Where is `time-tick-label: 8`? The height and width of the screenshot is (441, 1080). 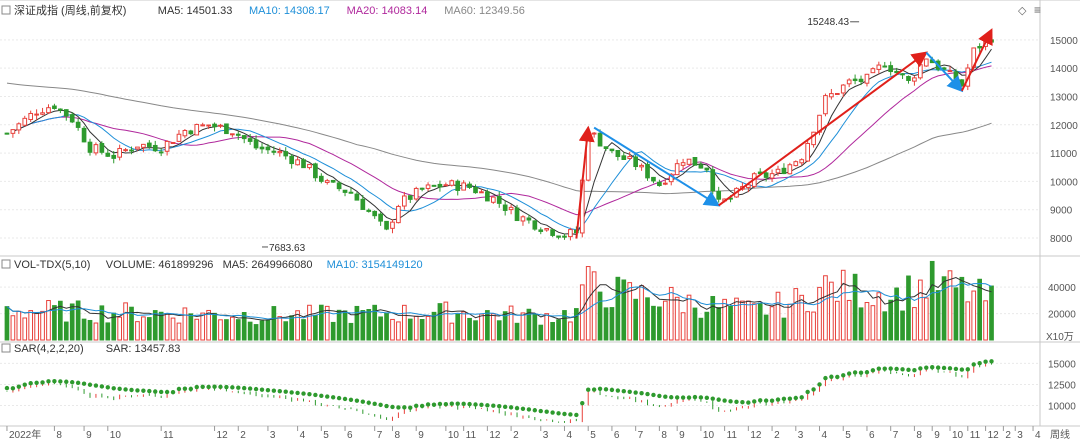 time-tick-label: 8 is located at coordinates (397, 435).